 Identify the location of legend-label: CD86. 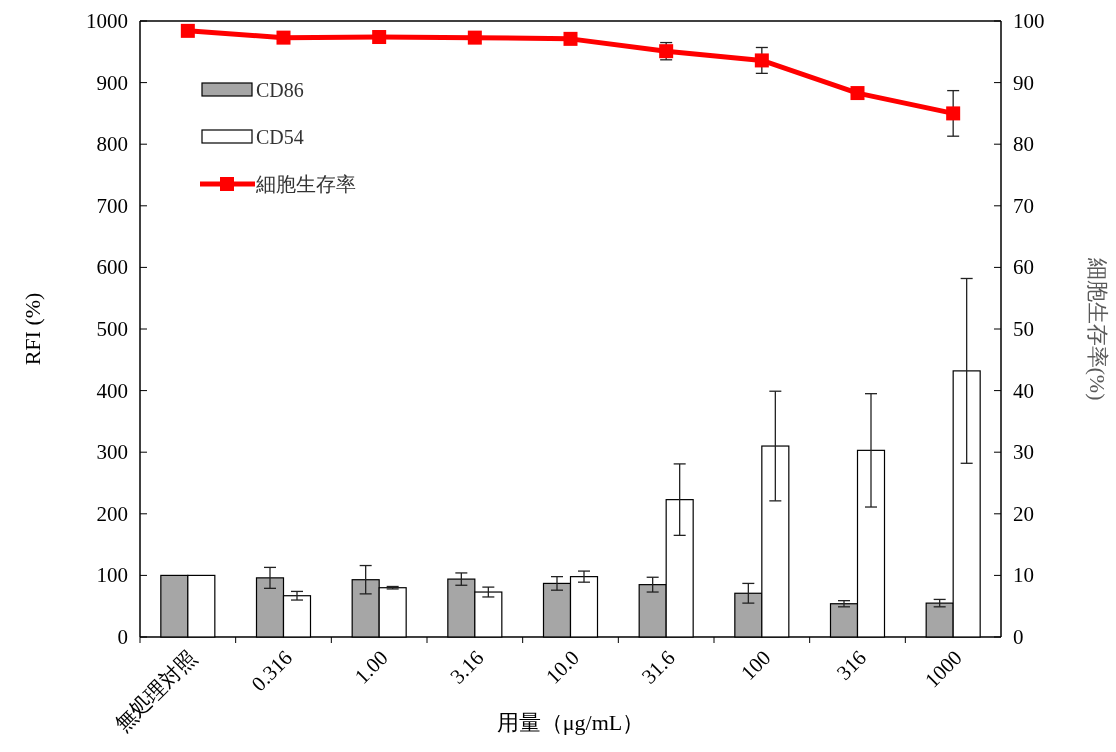
(280, 90).